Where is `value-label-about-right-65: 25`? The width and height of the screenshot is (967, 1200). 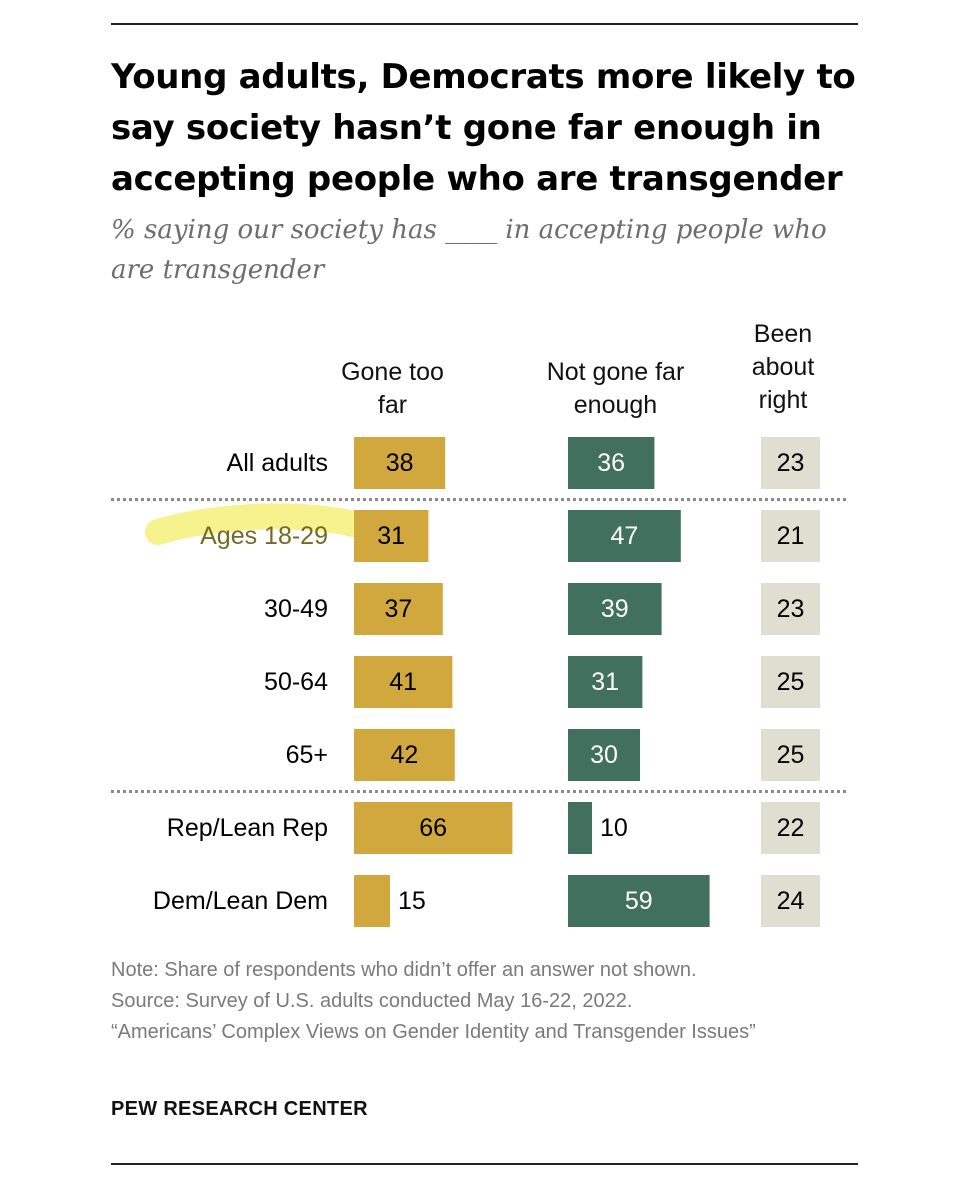
value-label-about-right-65: 25 is located at coordinates (791, 755).